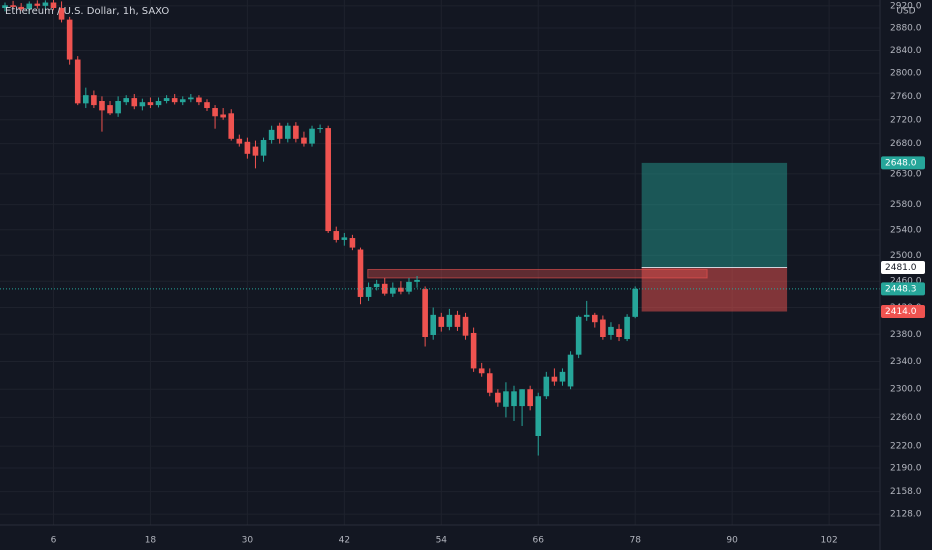  Describe the element at coordinates (714, 289) in the screenshot. I see `loss-zone` at that location.